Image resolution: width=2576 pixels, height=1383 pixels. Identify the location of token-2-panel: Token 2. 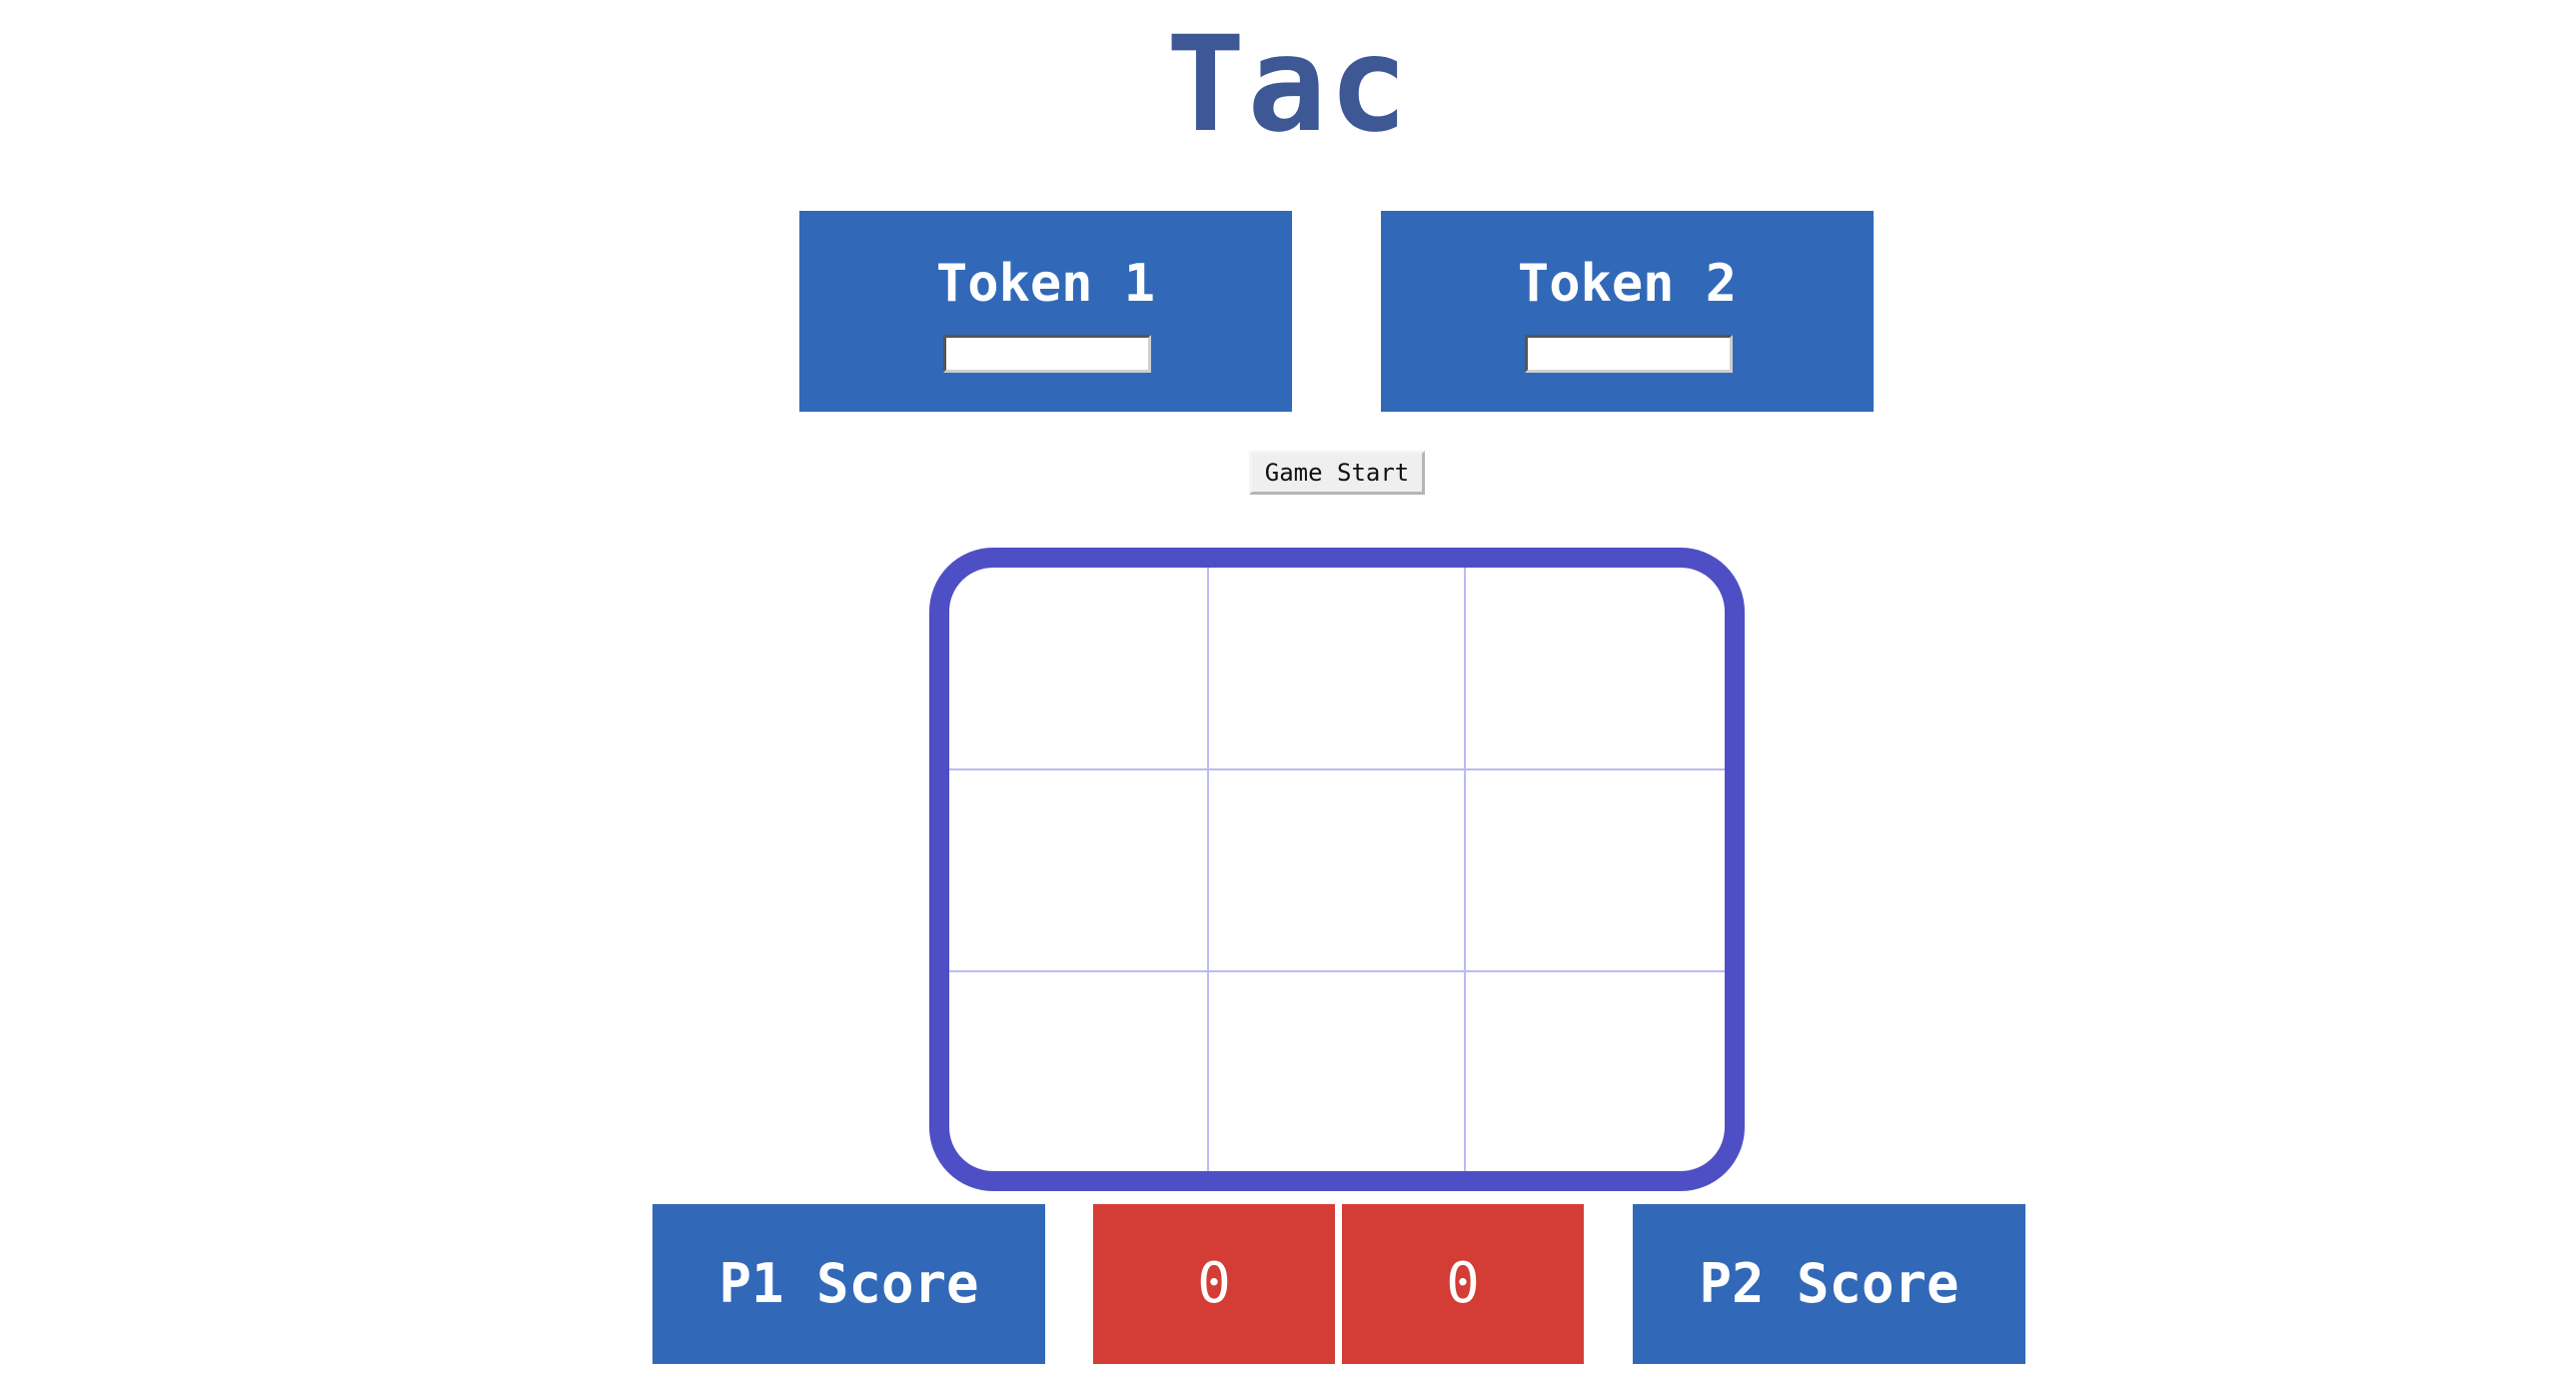
(1627, 311).